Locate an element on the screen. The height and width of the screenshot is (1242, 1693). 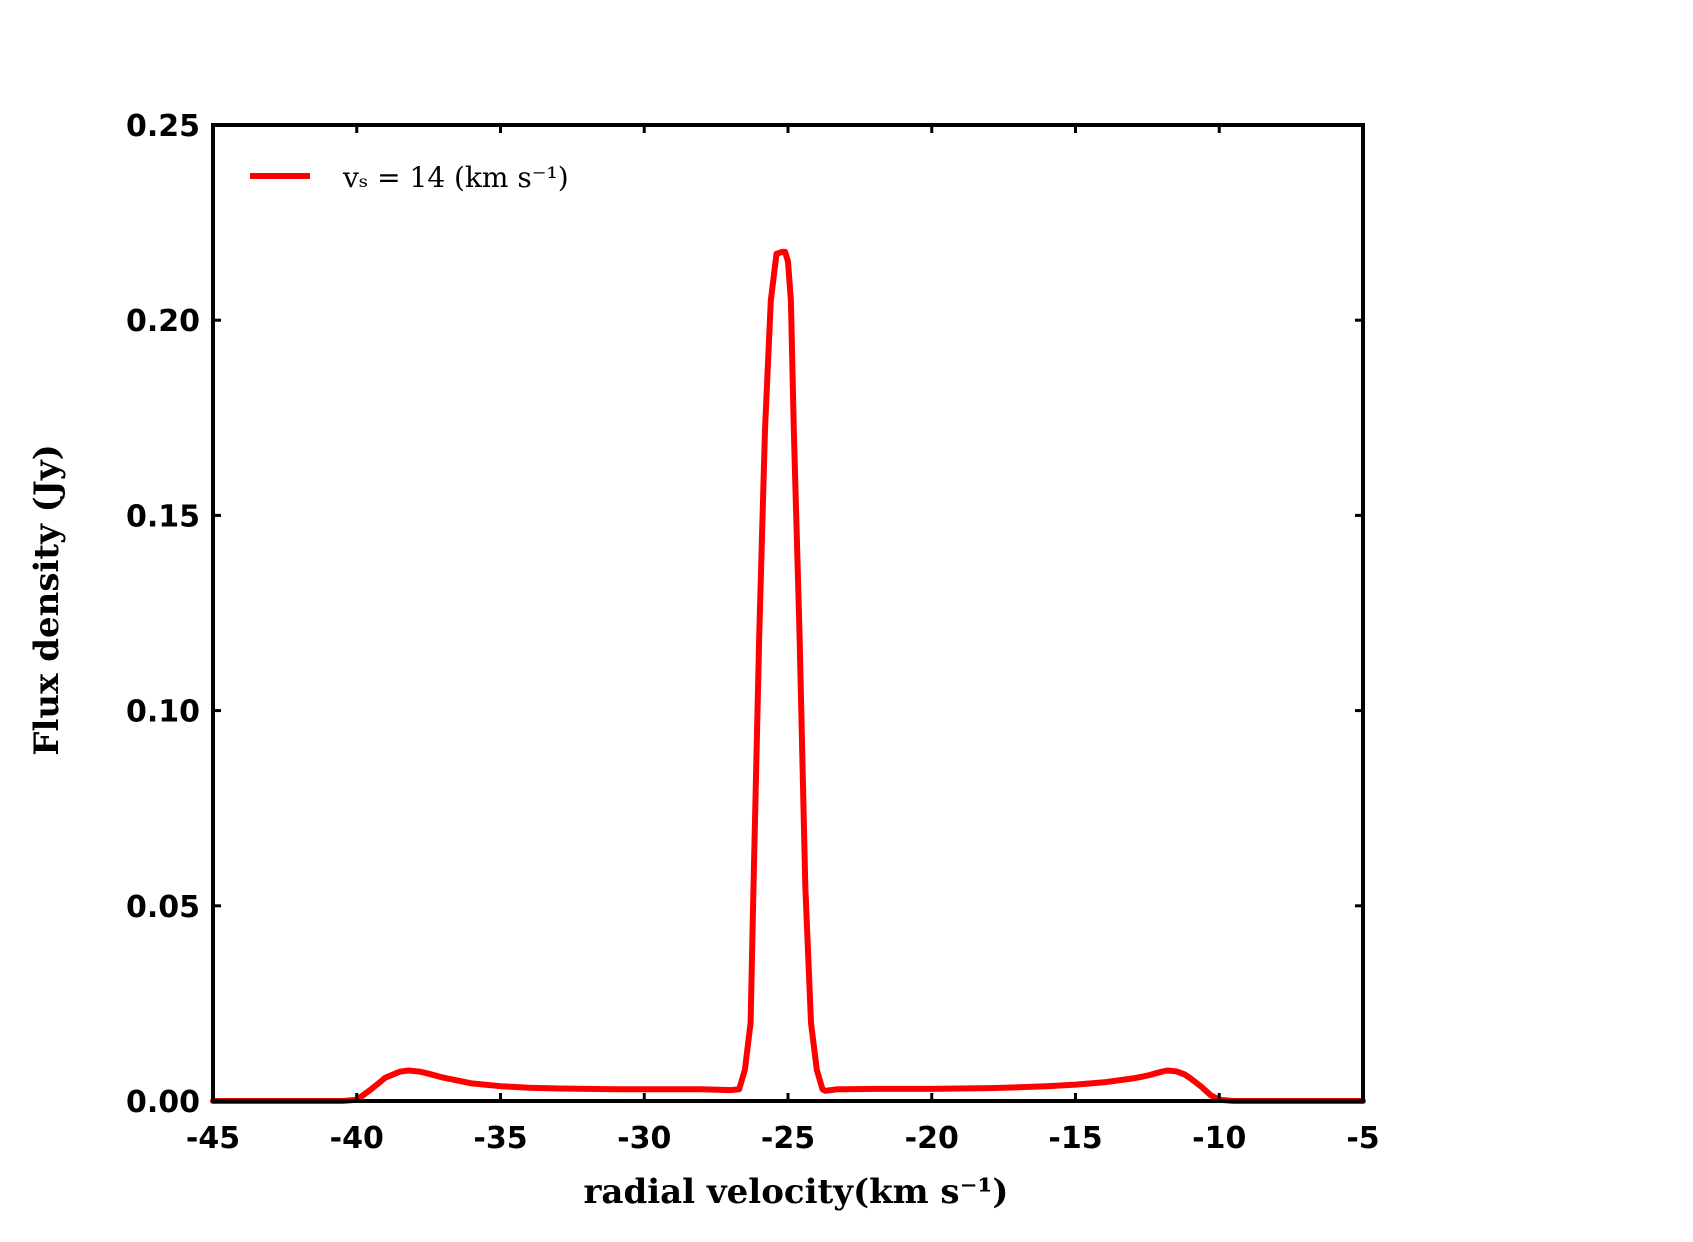
y-tick-label: 0.00 is located at coordinates (163, 1102).